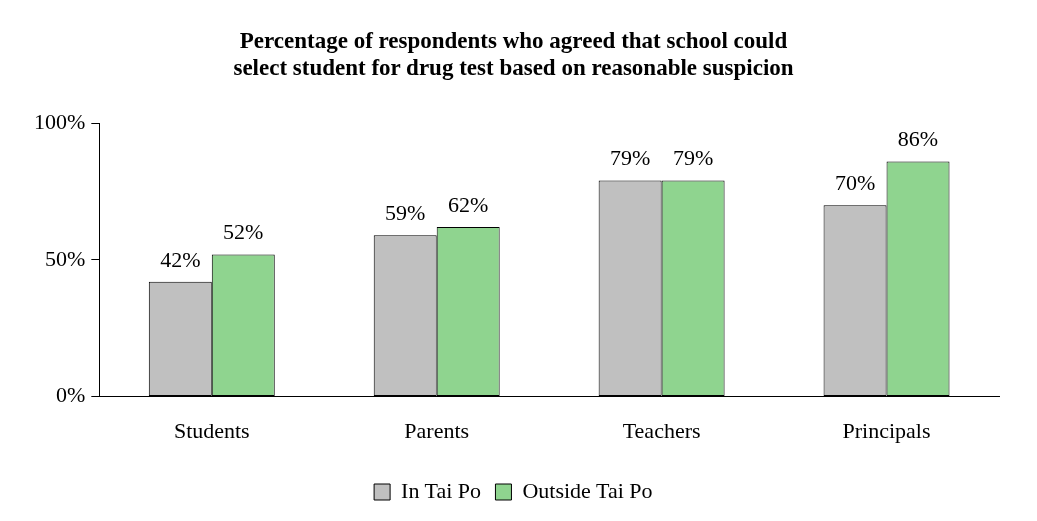  What do you see at coordinates (468, 204) in the screenshot?
I see `data-label: 62%` at bounding box center [468, 204].